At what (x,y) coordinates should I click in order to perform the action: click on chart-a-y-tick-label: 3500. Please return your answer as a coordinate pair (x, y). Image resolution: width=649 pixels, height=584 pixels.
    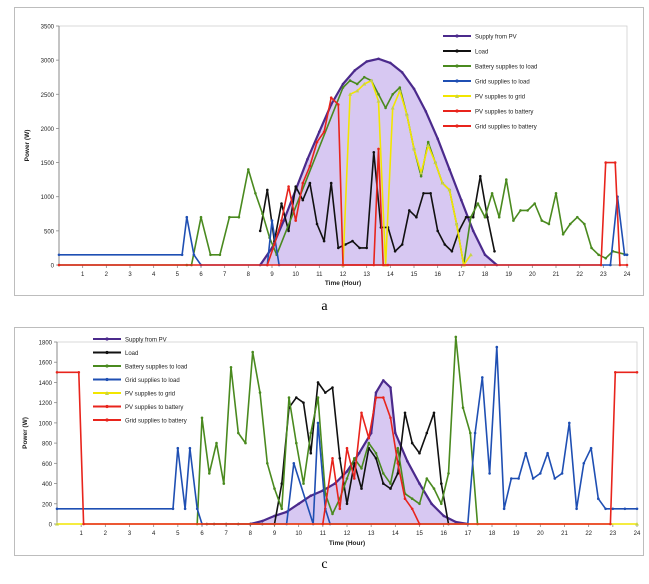
    Looking at the image, I should click on (48, 28).